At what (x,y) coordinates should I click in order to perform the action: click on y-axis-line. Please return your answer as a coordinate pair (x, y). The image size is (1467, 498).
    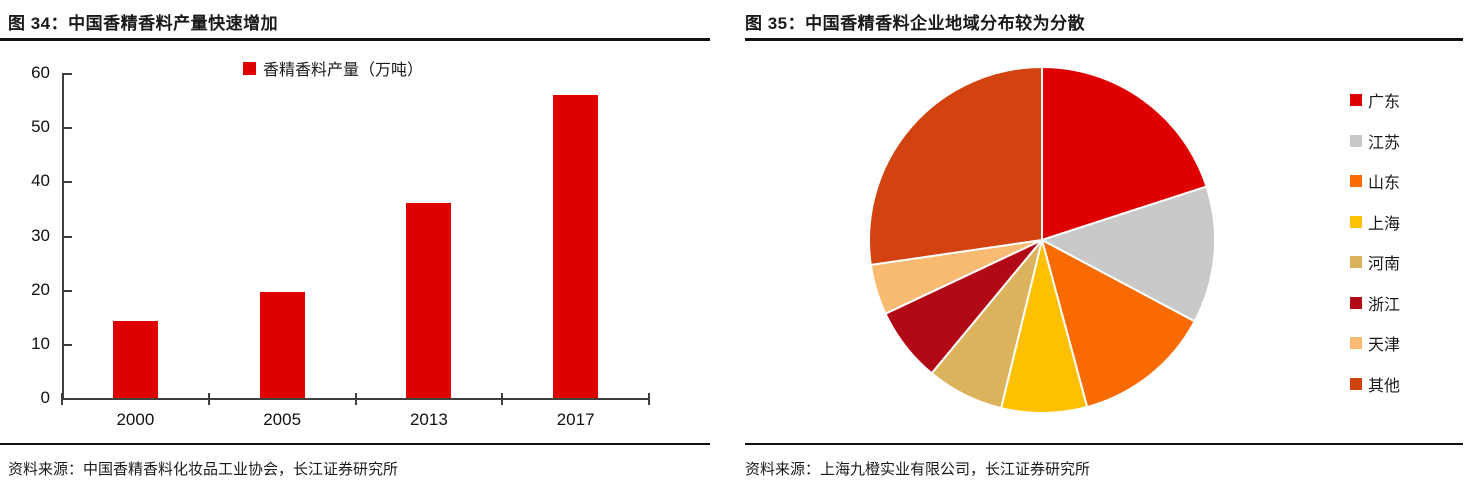
    Looking at the image, I should click on (63, 236).